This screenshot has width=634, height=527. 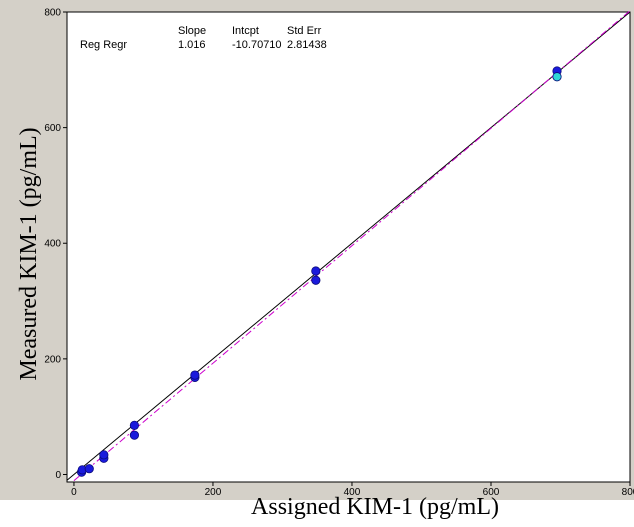 I want to click on y-tick-label: 400, so click(x=52, y=244).